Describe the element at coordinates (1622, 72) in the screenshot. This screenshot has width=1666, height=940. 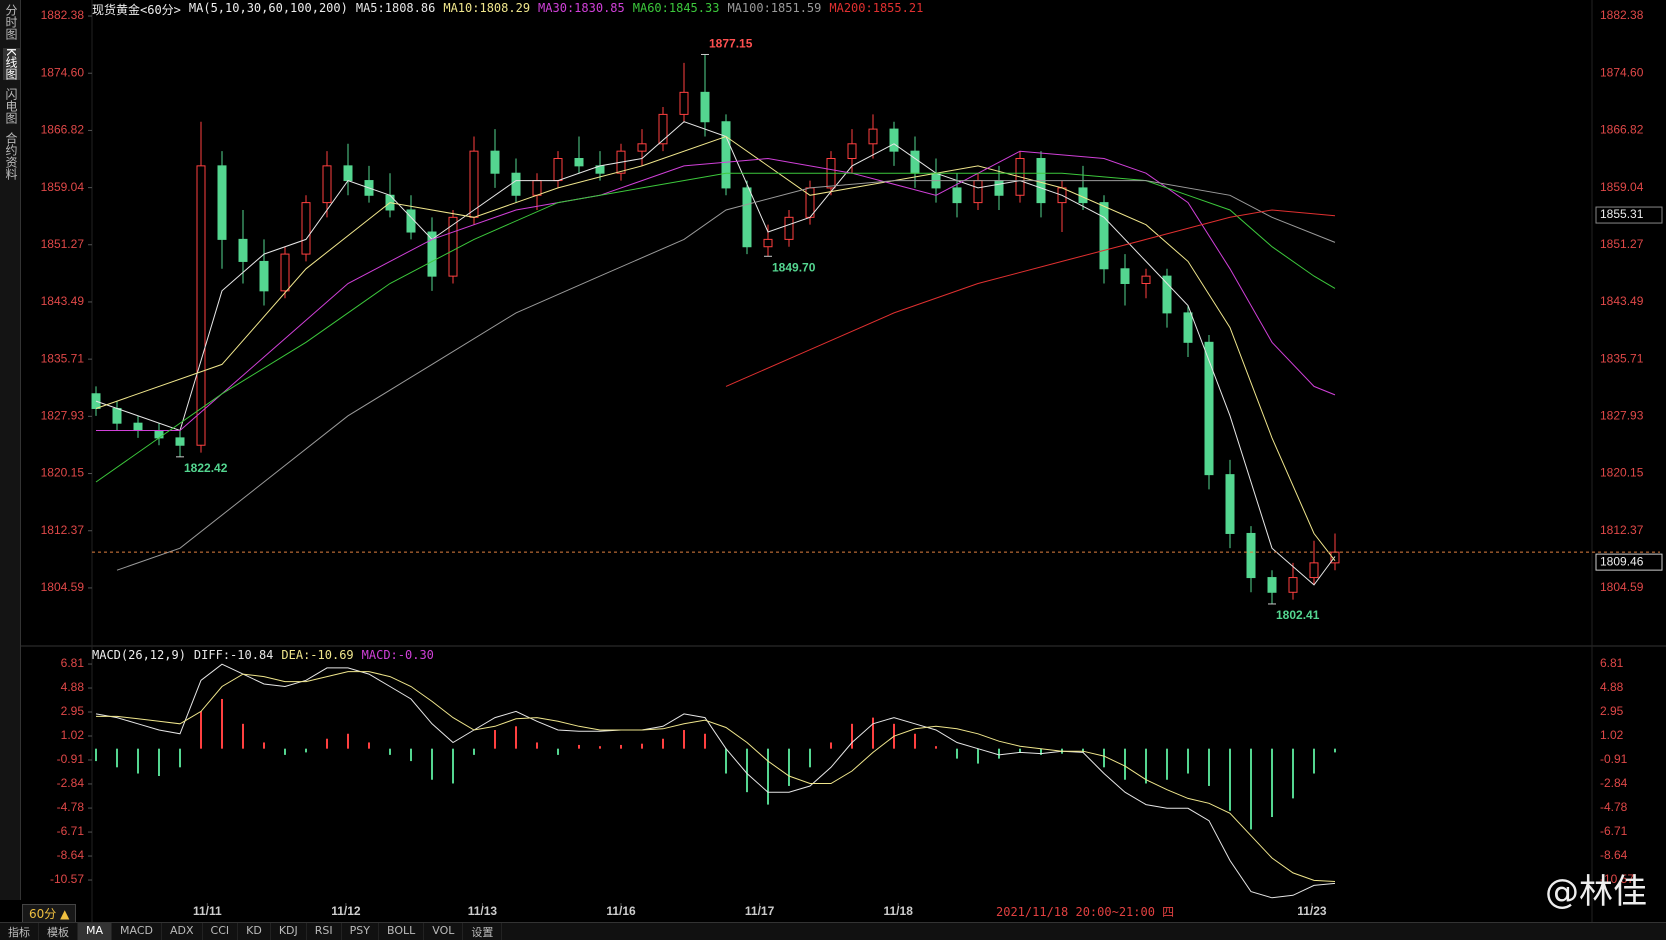
I see `y2-tick-label: 1874.60` at that location.